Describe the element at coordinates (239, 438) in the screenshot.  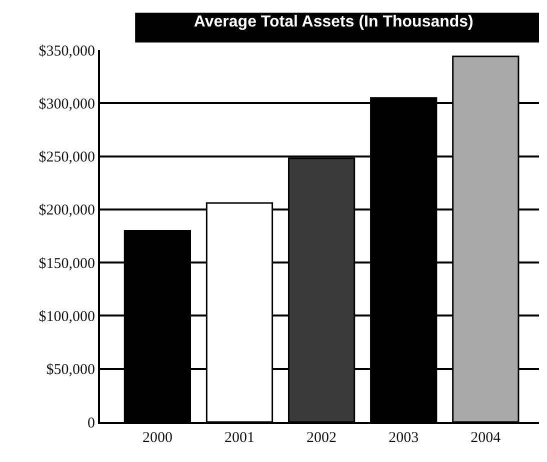
I see `x-tick-label: 2001` at that location.